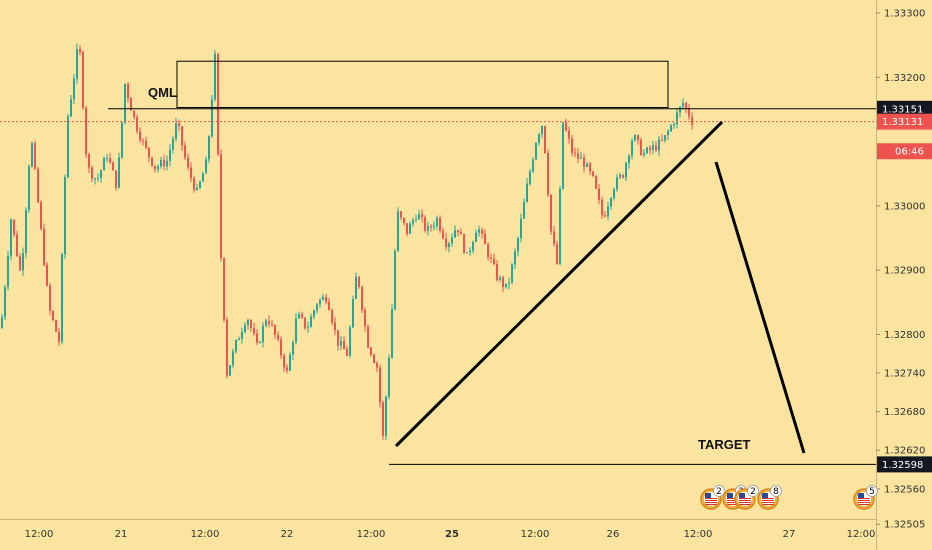 The height and width of the screenshot is (550, 932). Describe the element at coordinates (769, 497) in the screenshot. I see `us-flag-icon: 8` at that location.